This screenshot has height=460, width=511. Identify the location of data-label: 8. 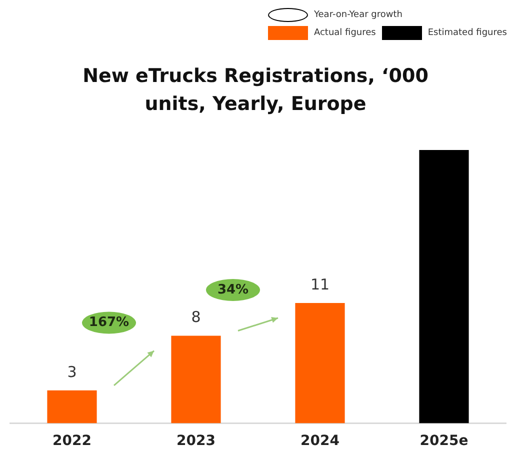
(196, 317).